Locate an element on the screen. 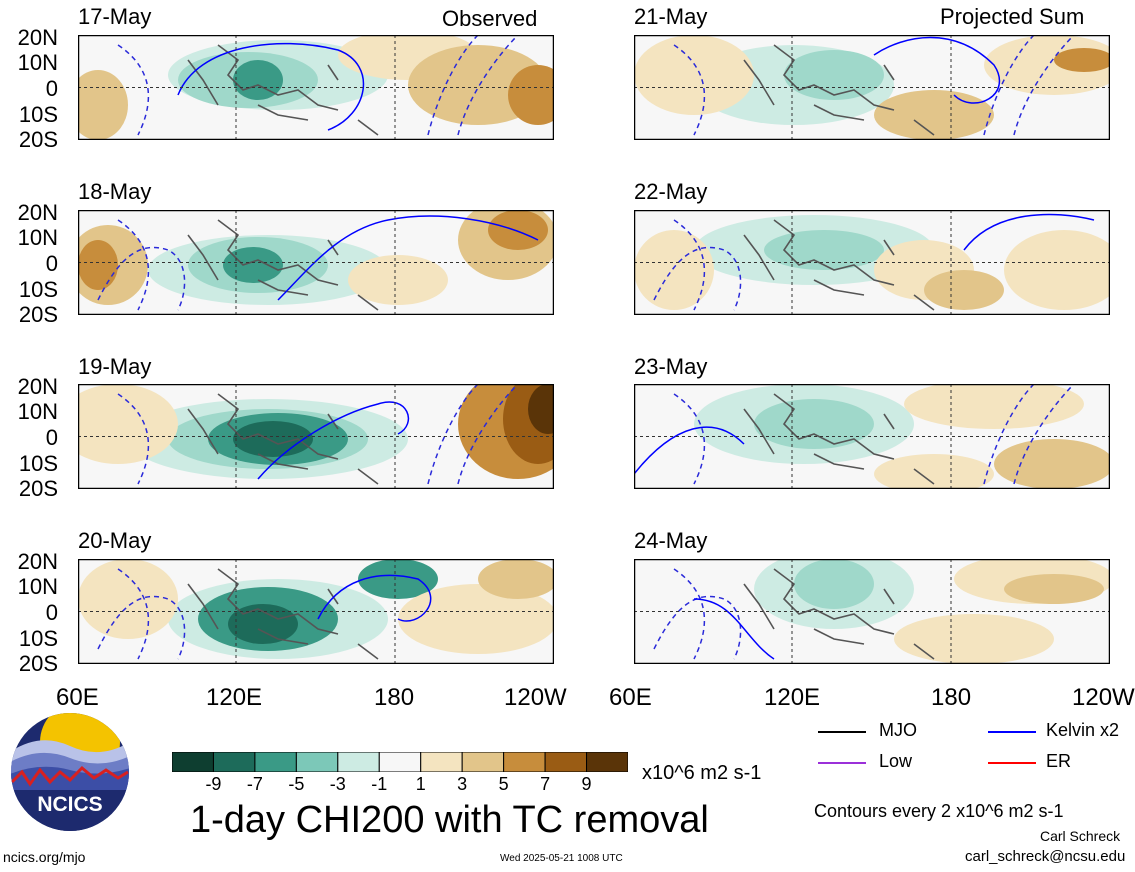  colorbar-tick-label: 3 is located at coordinates (462, 784).